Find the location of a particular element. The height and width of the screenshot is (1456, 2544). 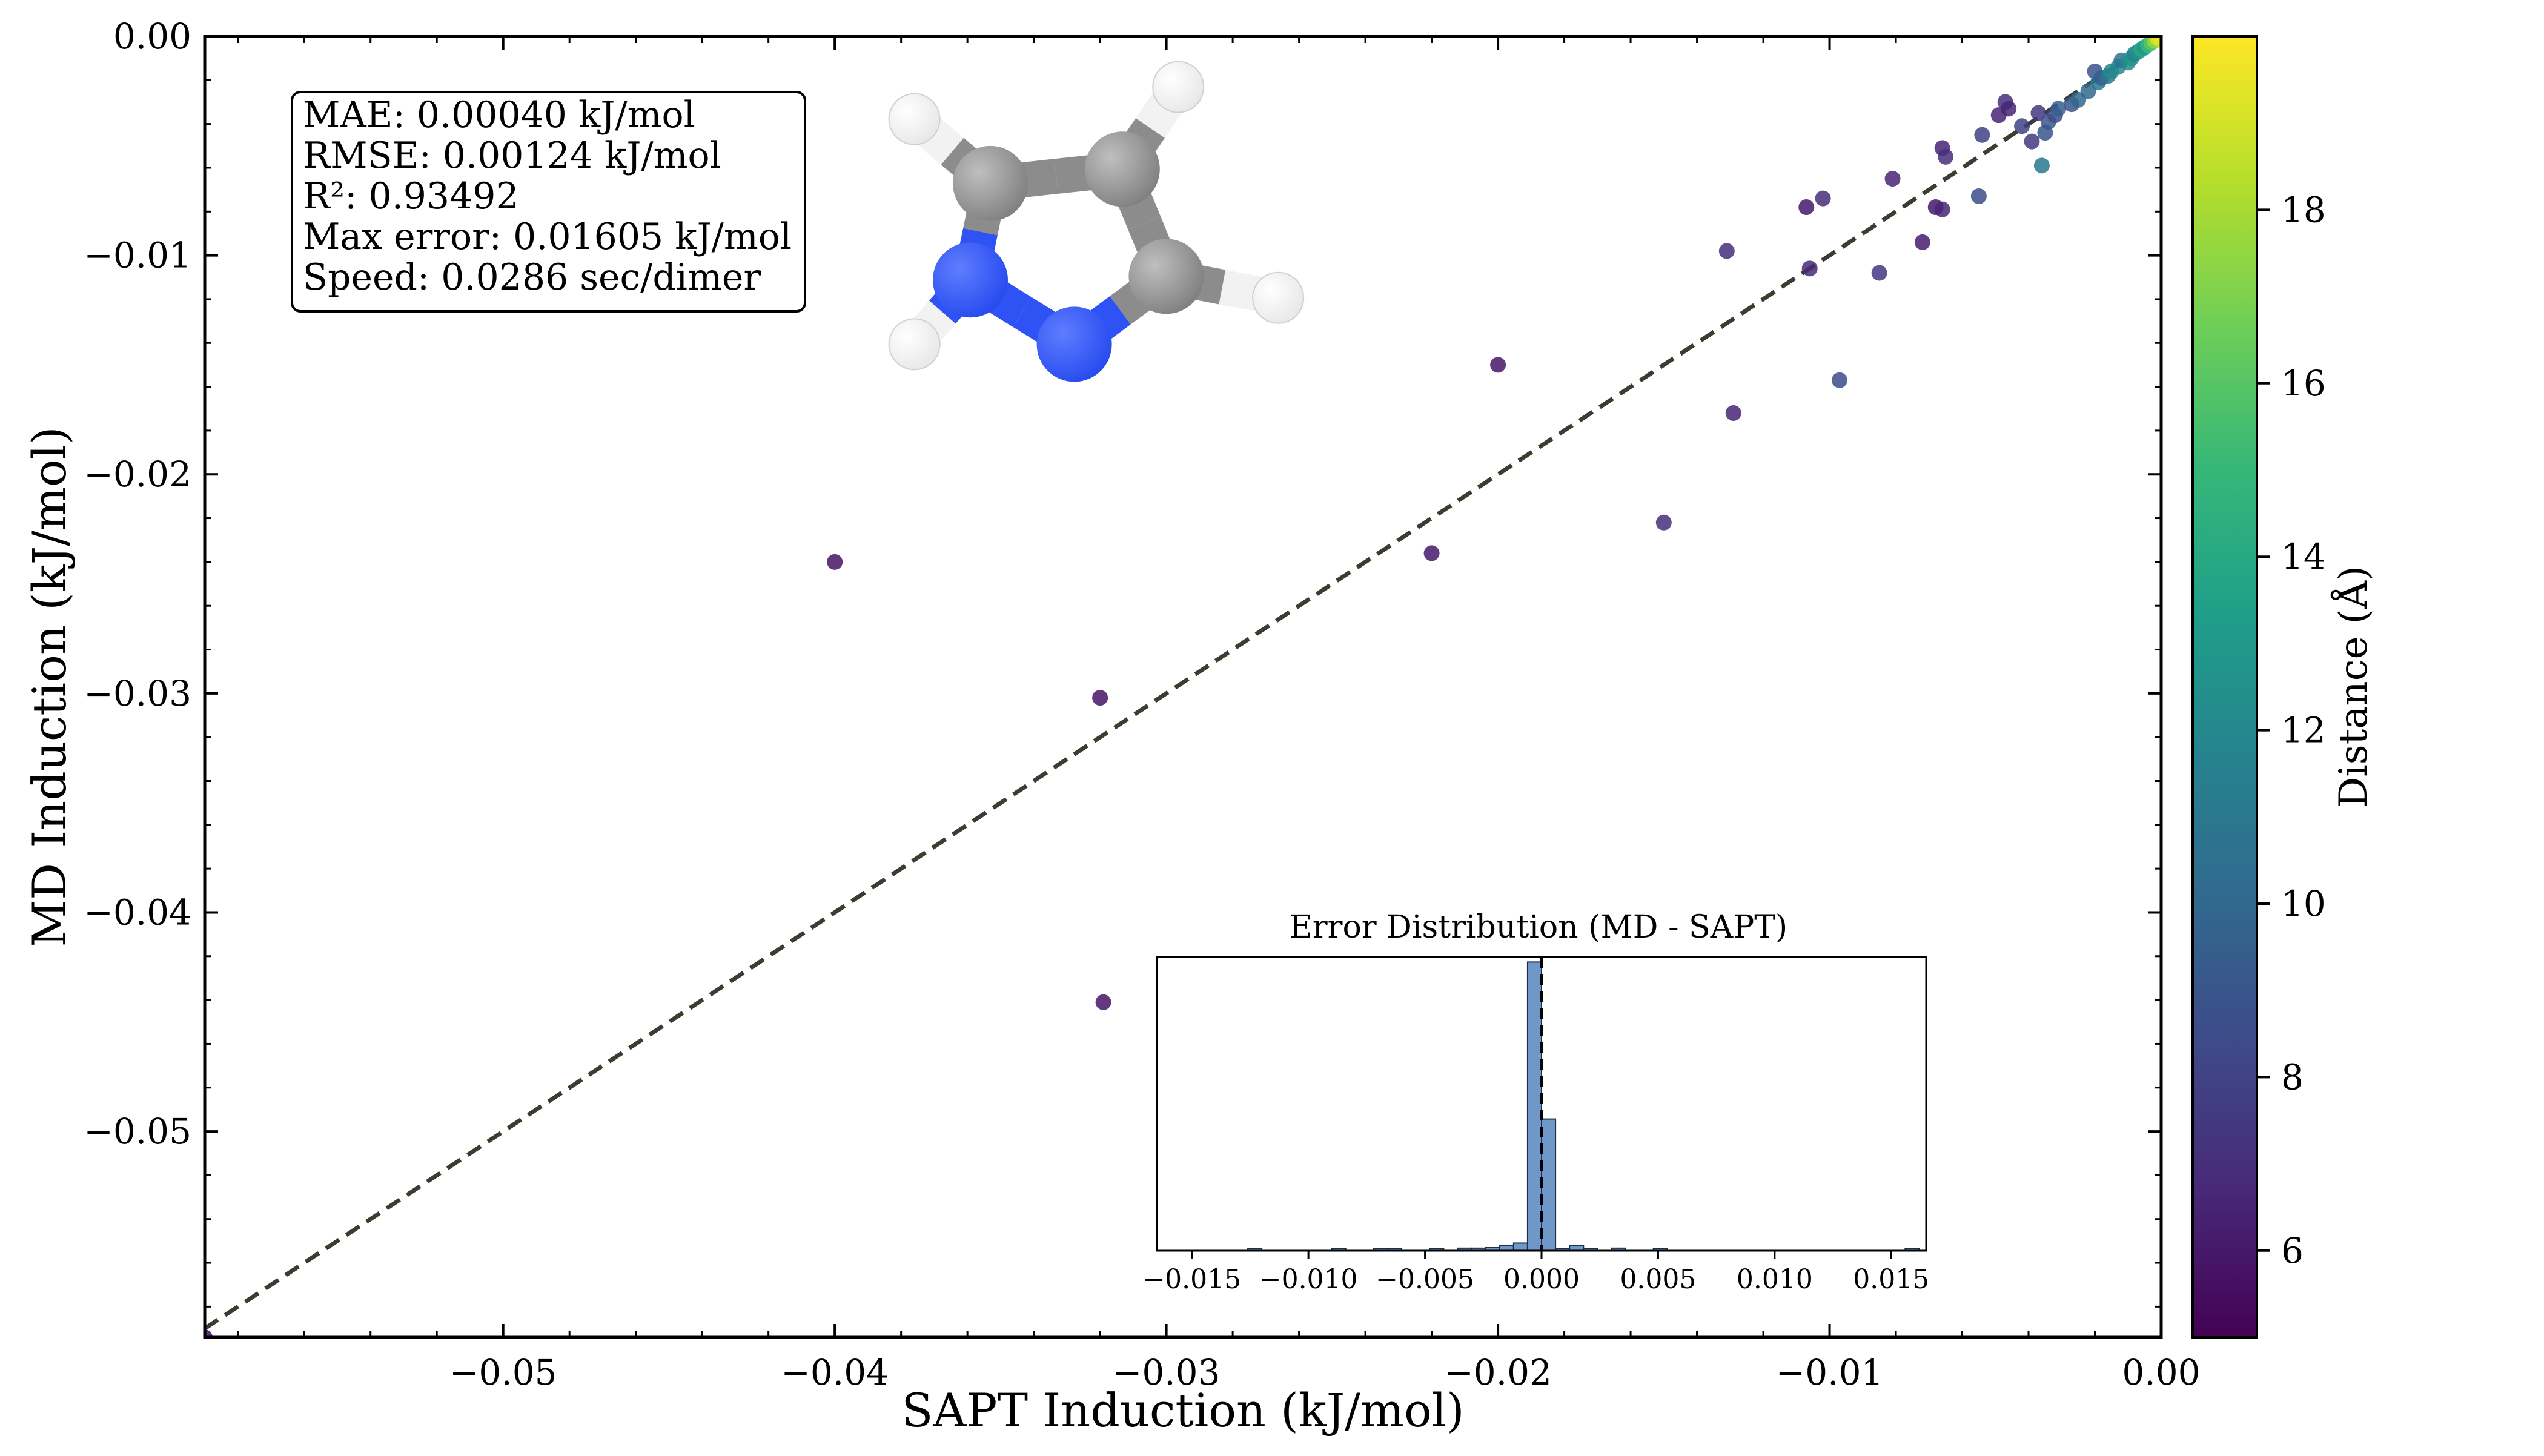

colorbar-label: Distance (Å) is located at coordinates (2353, 687).